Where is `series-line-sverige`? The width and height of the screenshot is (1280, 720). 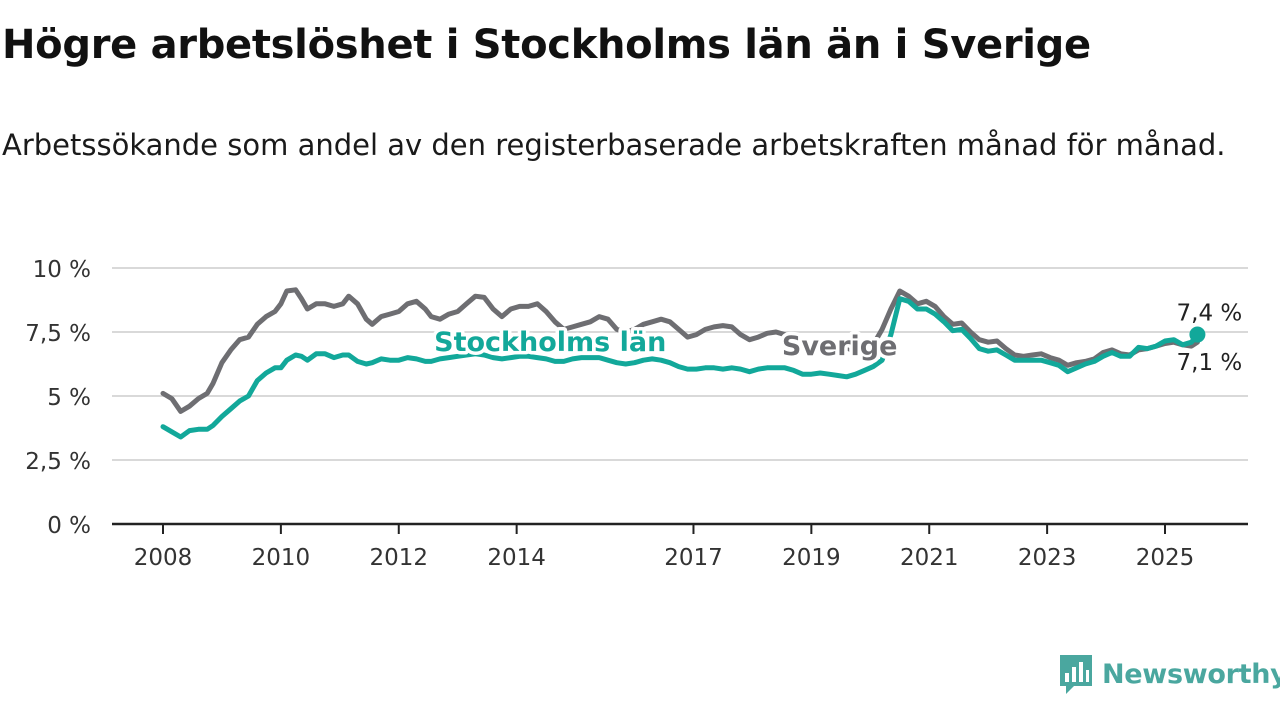
series-line-sverige is located at coordinates (680, 350).